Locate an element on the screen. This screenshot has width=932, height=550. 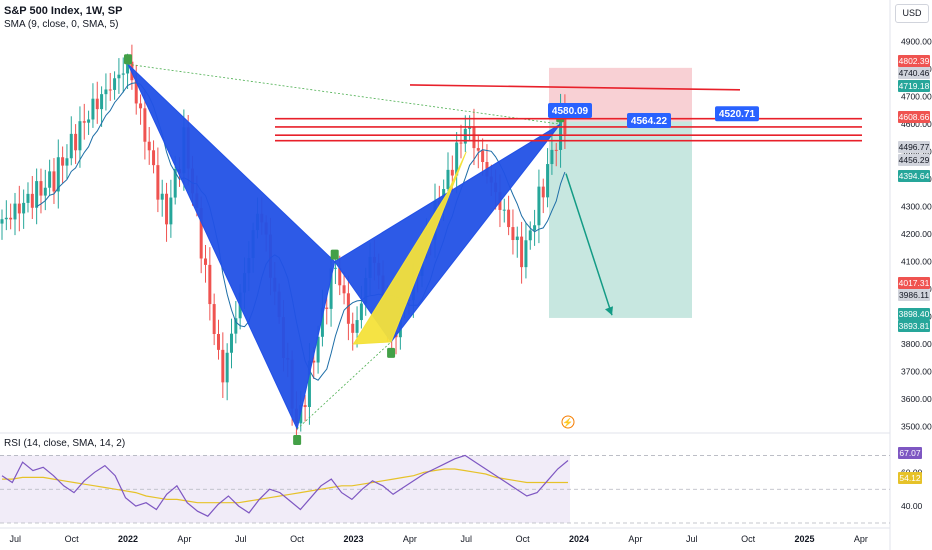
x-tick-label: 2023 is located at coordinates (353, 539).